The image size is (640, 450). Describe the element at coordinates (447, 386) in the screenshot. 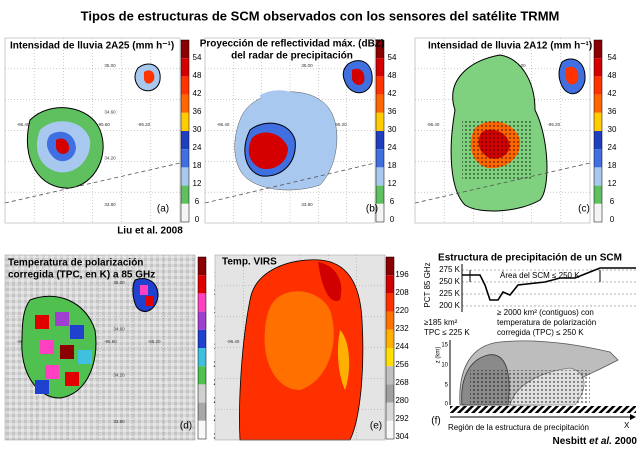

I see `z-tick-label: 5` at that location.